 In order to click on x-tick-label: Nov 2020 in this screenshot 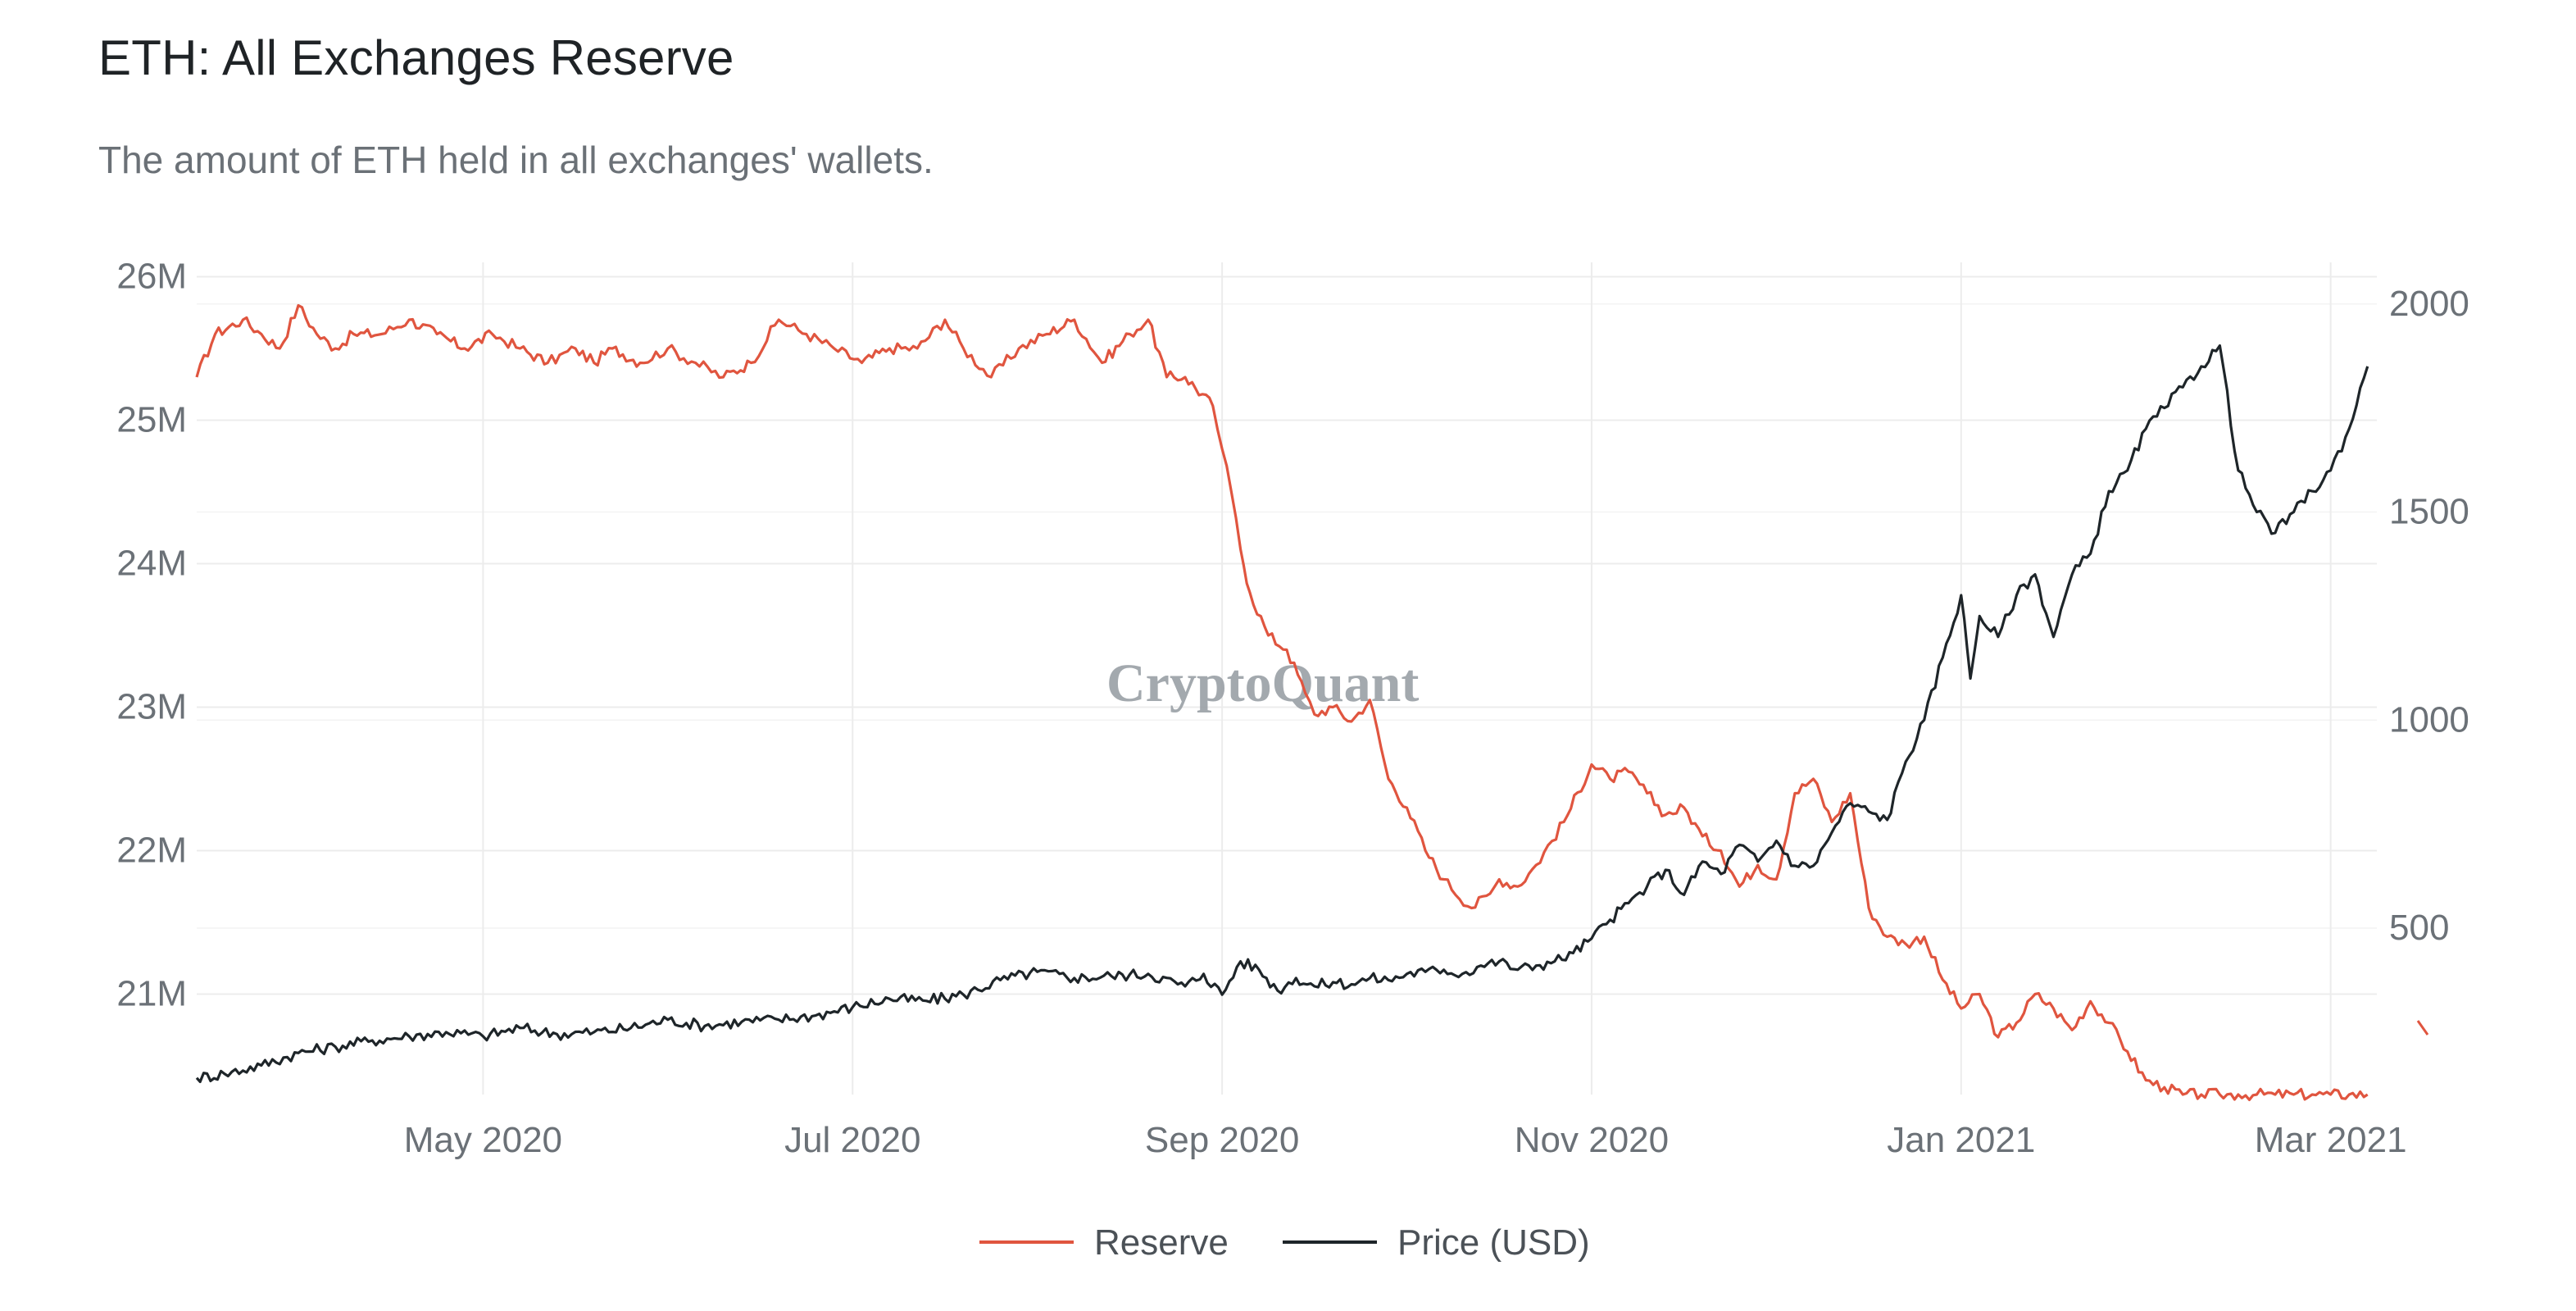, I will do `click(1592, 1140)`.